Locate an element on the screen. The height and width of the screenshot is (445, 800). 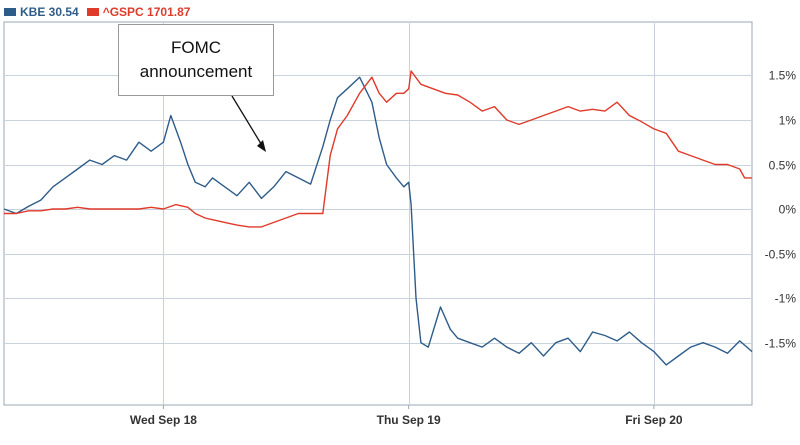
legend-label-gspc: ^GSPC 1701.87 is located at coordinates (146, 12).